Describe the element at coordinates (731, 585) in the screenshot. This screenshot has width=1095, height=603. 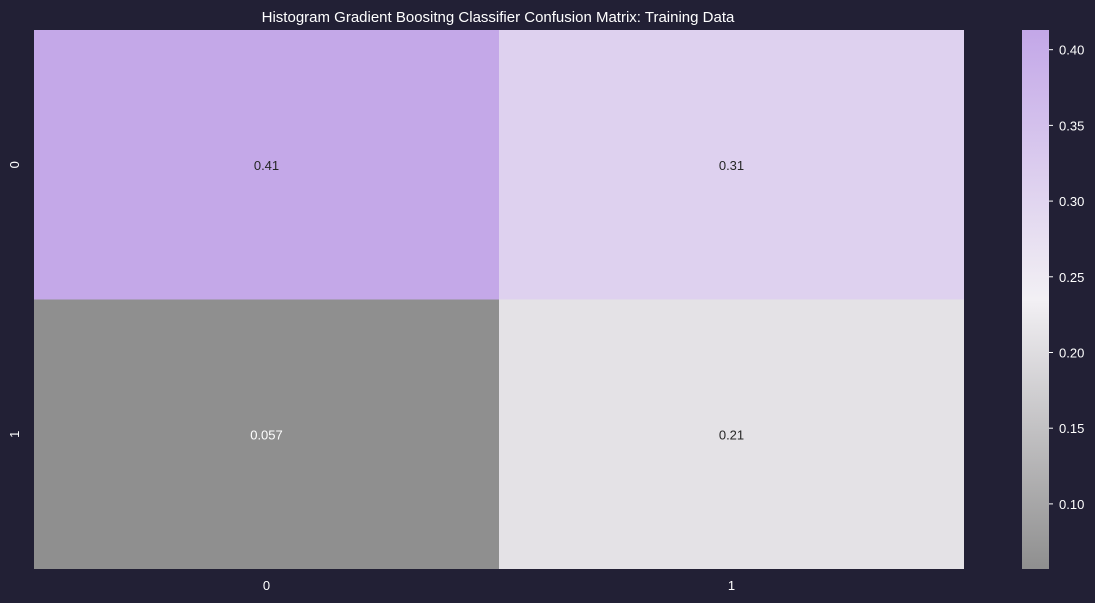
I see `x-tick-label: 1` at that location.